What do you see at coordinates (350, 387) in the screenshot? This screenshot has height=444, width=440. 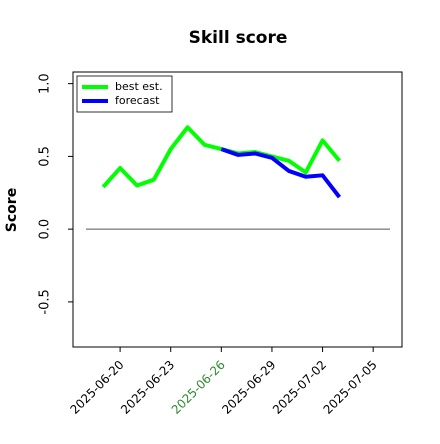 I see `x-tick-label: 2025-07-05` at bounding box center [350, 387].